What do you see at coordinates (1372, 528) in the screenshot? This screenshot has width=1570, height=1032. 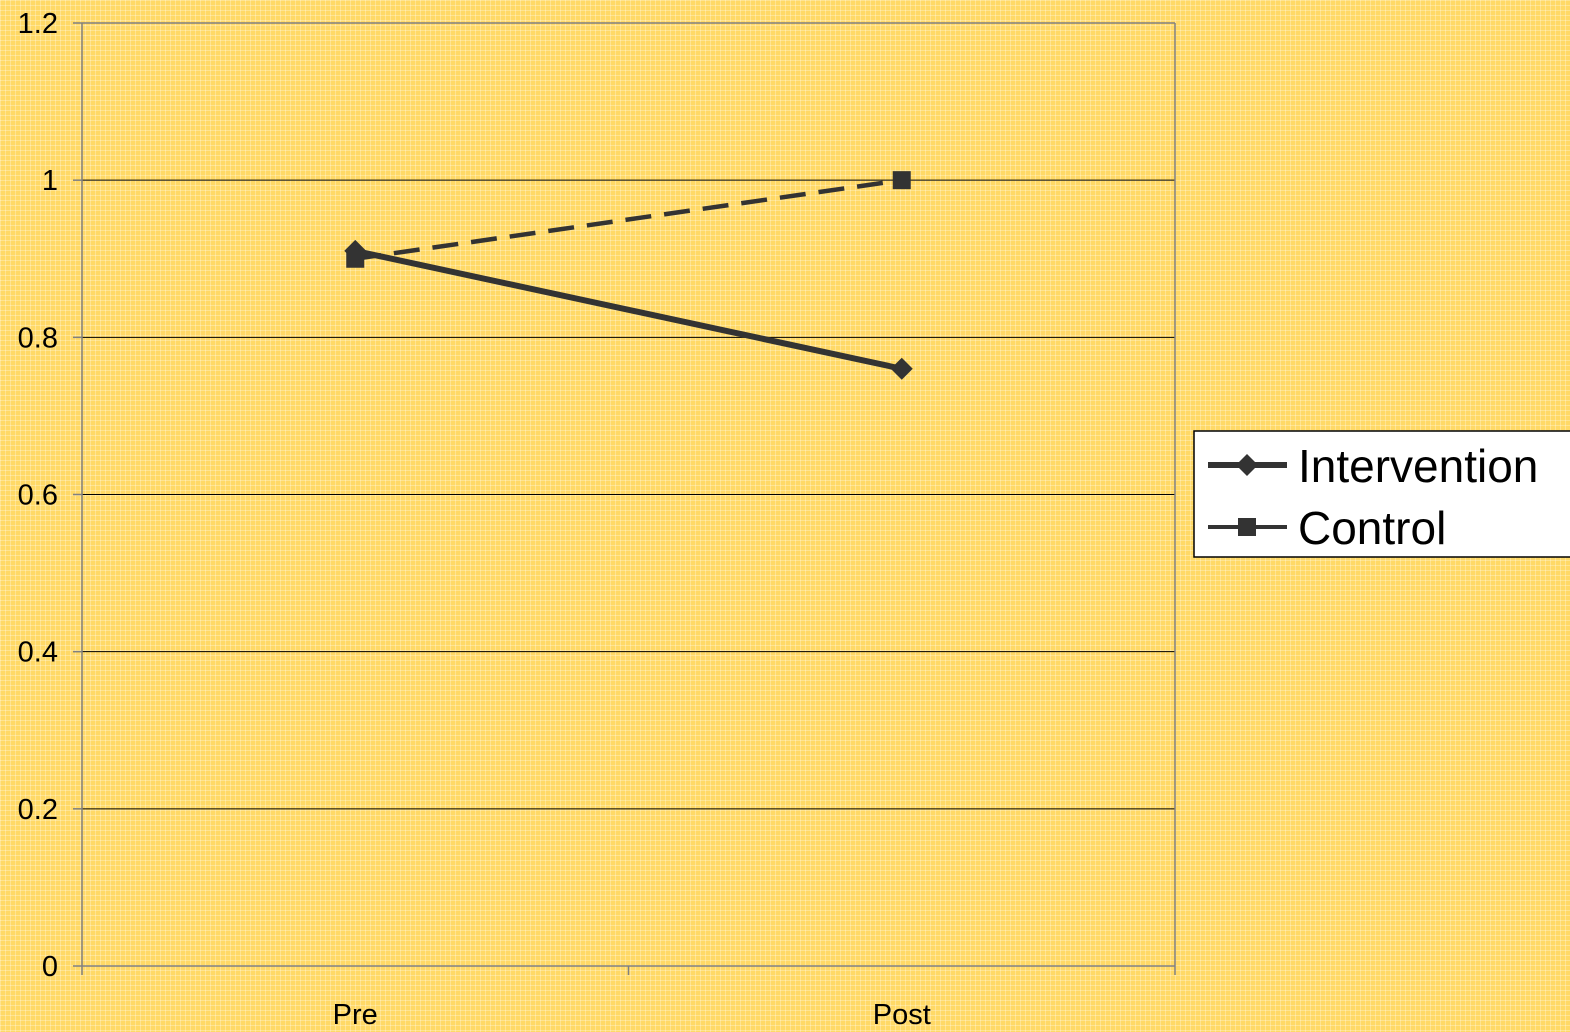 I see `legend-label-control: Control` at bounding box center [1372, 528].